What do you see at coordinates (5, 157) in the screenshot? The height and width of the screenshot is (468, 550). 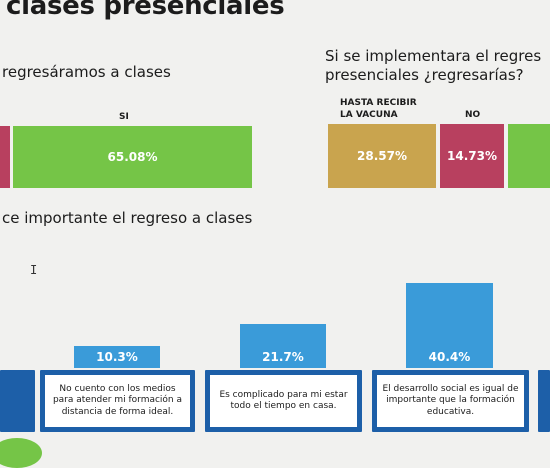 I see `left-red-bar-edge` at bounding box center [5, 157].